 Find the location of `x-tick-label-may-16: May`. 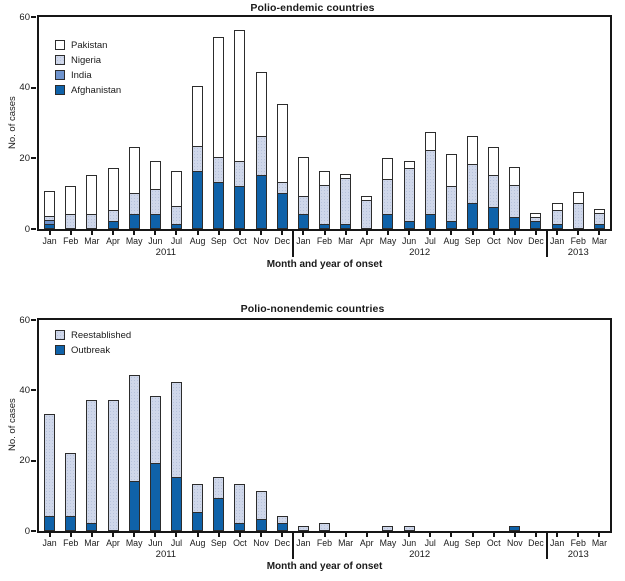

x-tick-label-may-16: May is located at coordinates (388, 543).